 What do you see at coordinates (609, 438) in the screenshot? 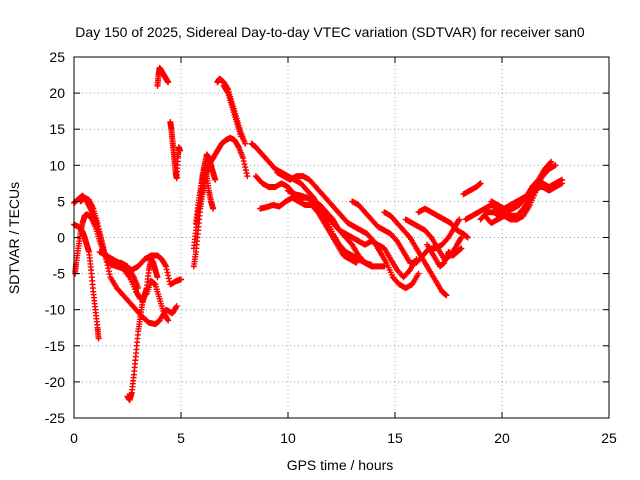
I see `x-tick-label: 25` at bounding box center [609, 438].